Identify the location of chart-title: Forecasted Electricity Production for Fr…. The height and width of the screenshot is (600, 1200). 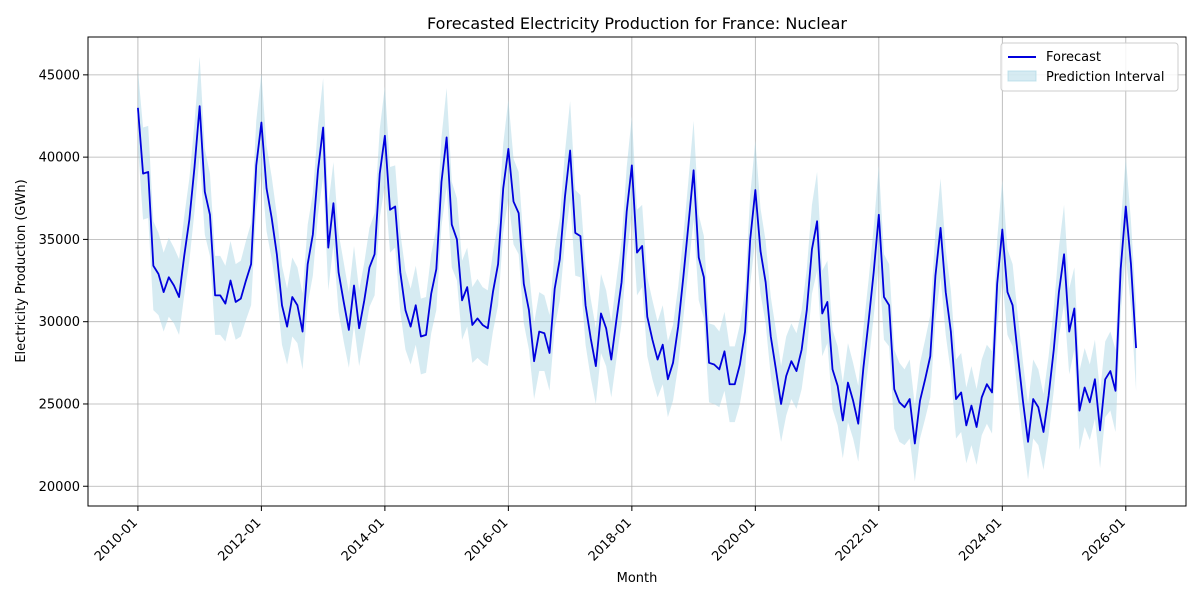
(637, 23).